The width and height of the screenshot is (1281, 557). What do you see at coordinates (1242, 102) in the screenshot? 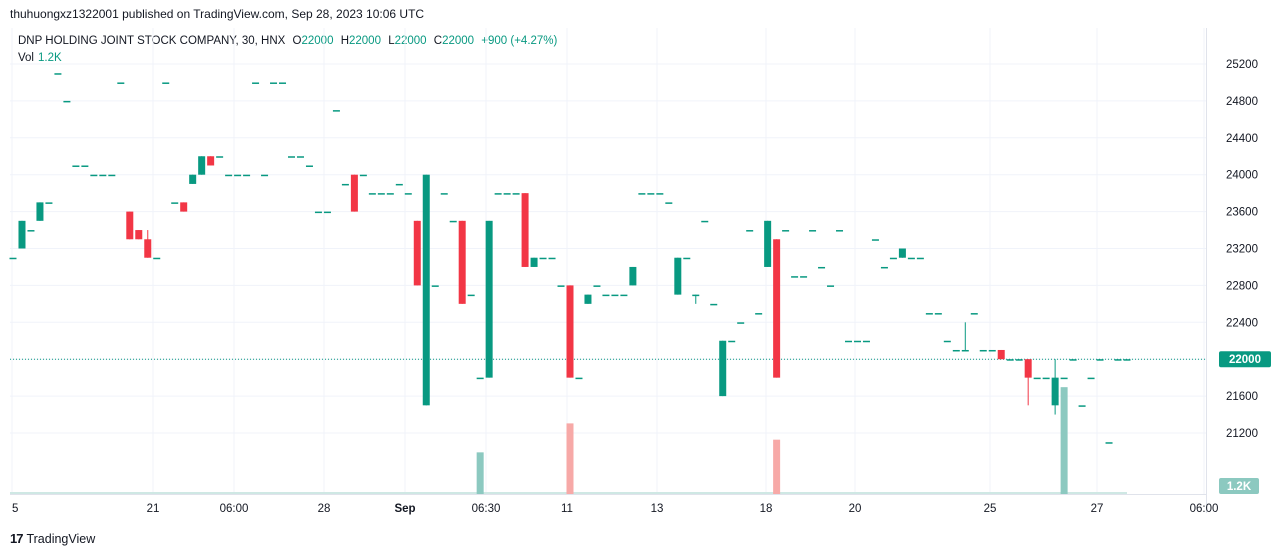
I see `price-tick-label: 24800` at bounding box center [1242, 102].